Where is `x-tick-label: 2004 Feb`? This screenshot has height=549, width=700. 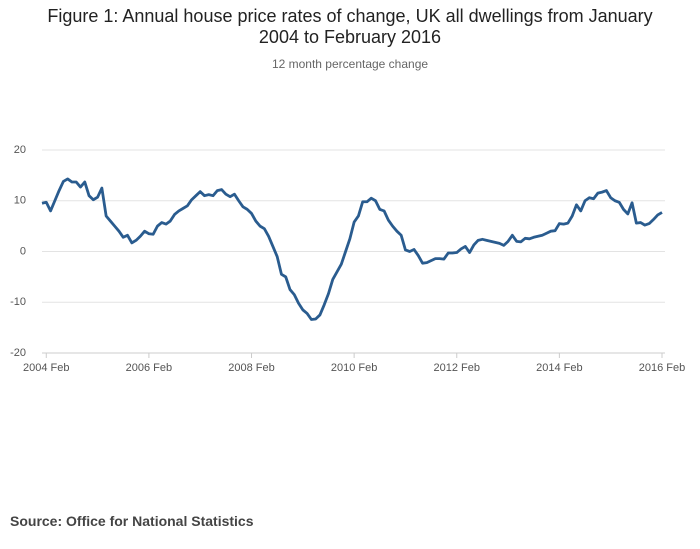 x-tick-label: 2004 Feb is located at coordinates (46, 368).